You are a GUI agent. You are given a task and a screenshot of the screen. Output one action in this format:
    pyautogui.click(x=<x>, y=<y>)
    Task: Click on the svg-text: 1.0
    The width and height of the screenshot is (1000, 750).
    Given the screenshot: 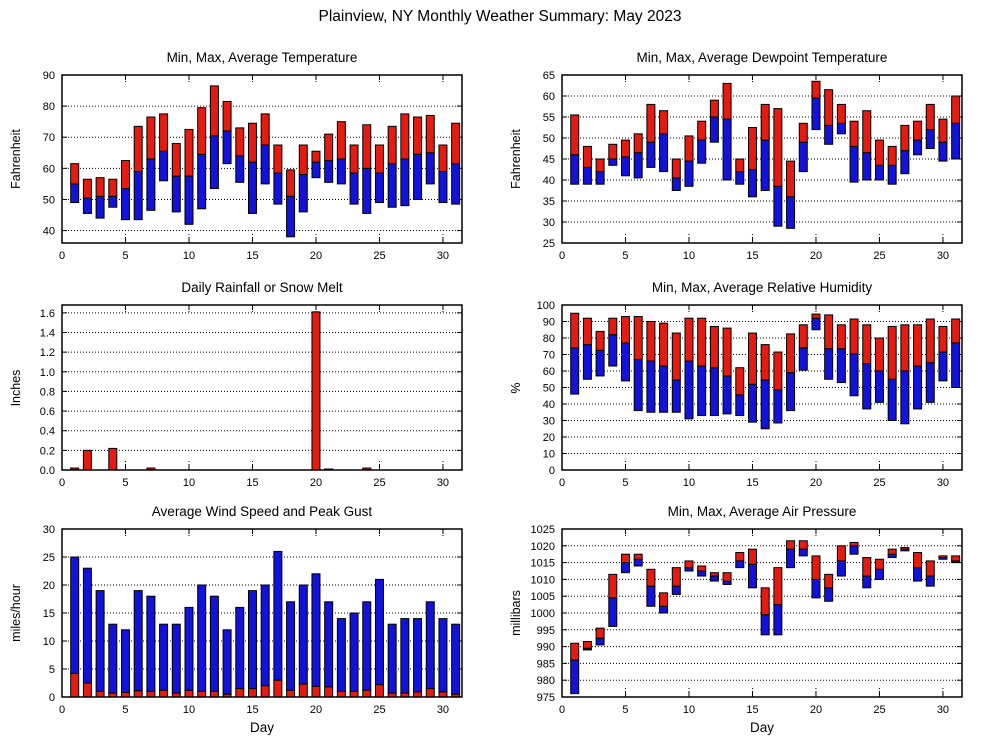 What is the action you would take?
    pyautogui.click(x=47, y=373)
    